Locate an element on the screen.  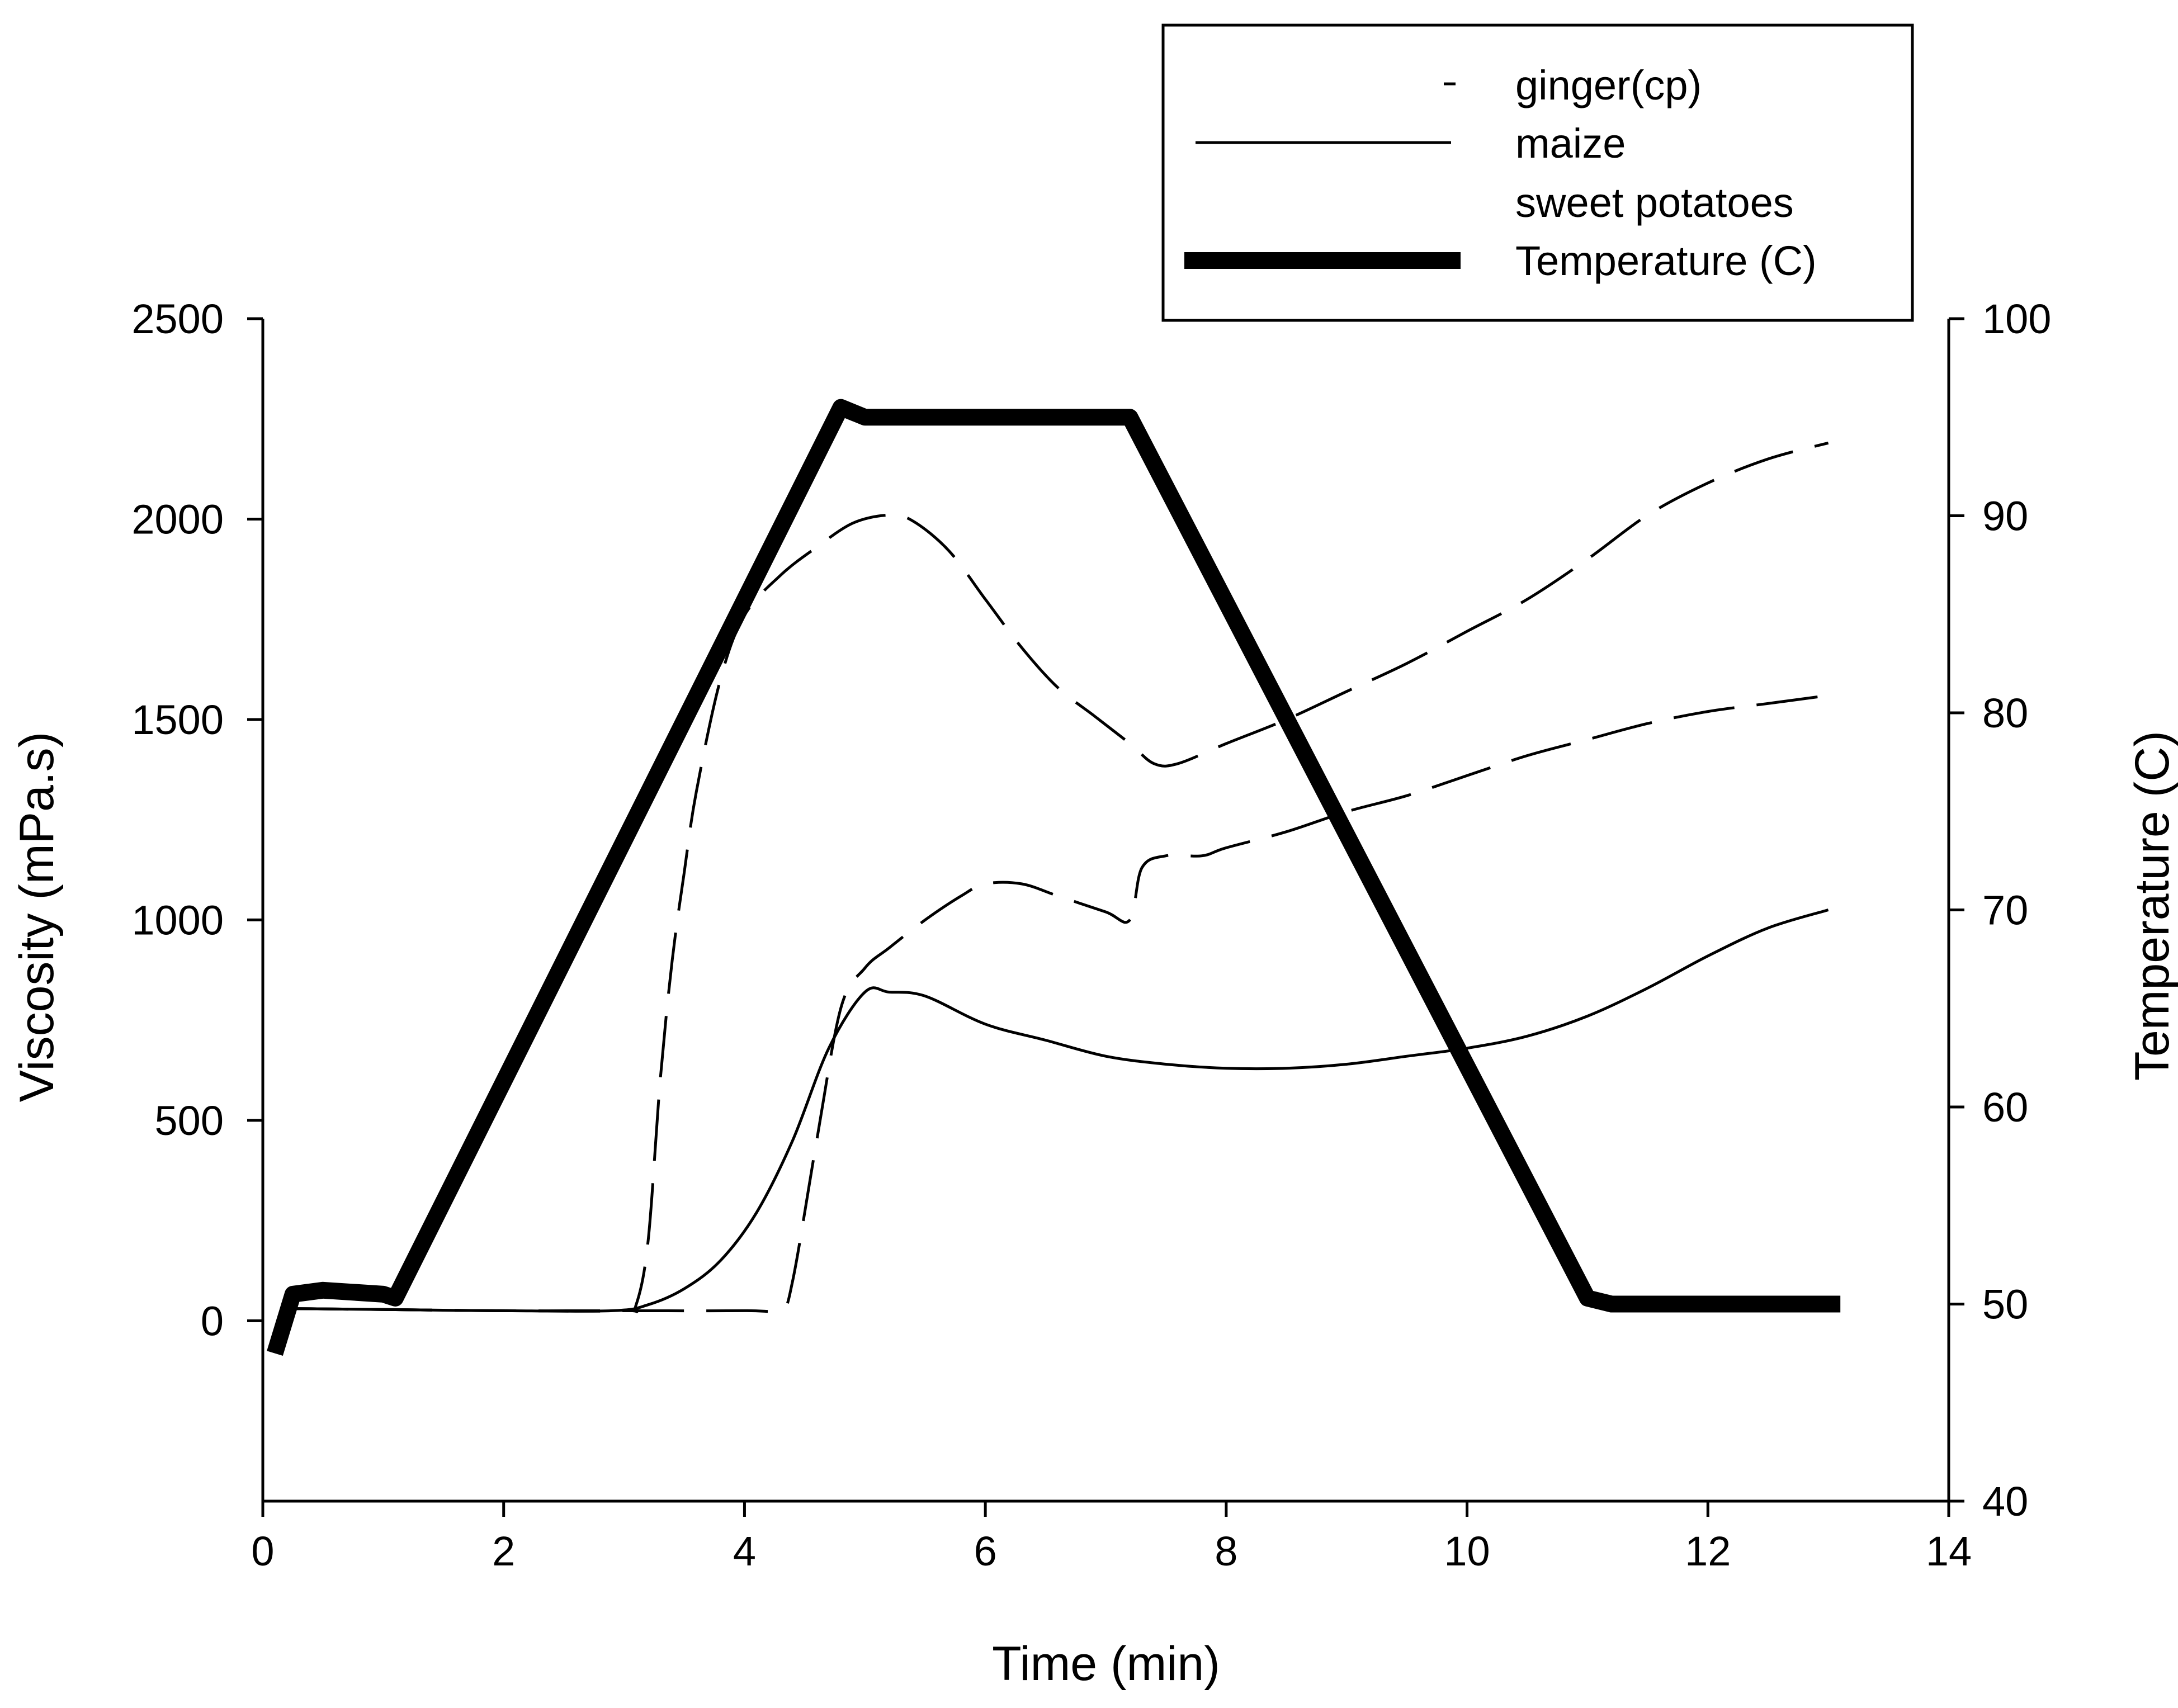
left-y-tick-label: 2000 is located at coordinates (178, 519).